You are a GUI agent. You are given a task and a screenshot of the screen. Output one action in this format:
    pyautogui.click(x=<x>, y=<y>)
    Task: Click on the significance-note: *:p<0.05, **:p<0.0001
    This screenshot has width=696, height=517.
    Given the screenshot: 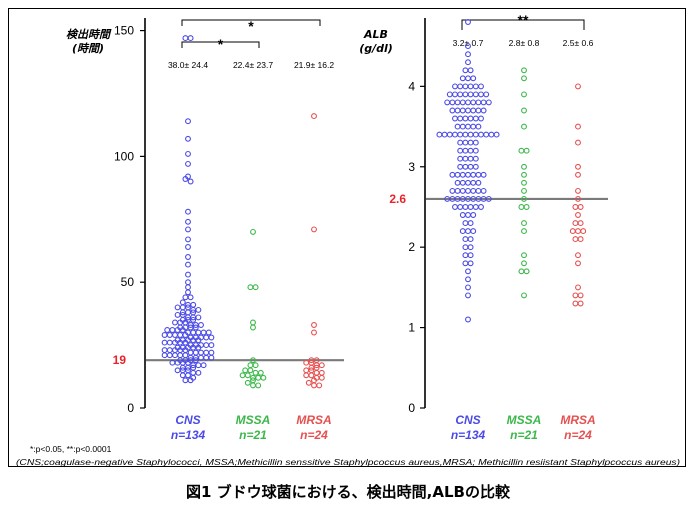 What is the action you would take?
    pyautogui.click(x=71, y=449)
    